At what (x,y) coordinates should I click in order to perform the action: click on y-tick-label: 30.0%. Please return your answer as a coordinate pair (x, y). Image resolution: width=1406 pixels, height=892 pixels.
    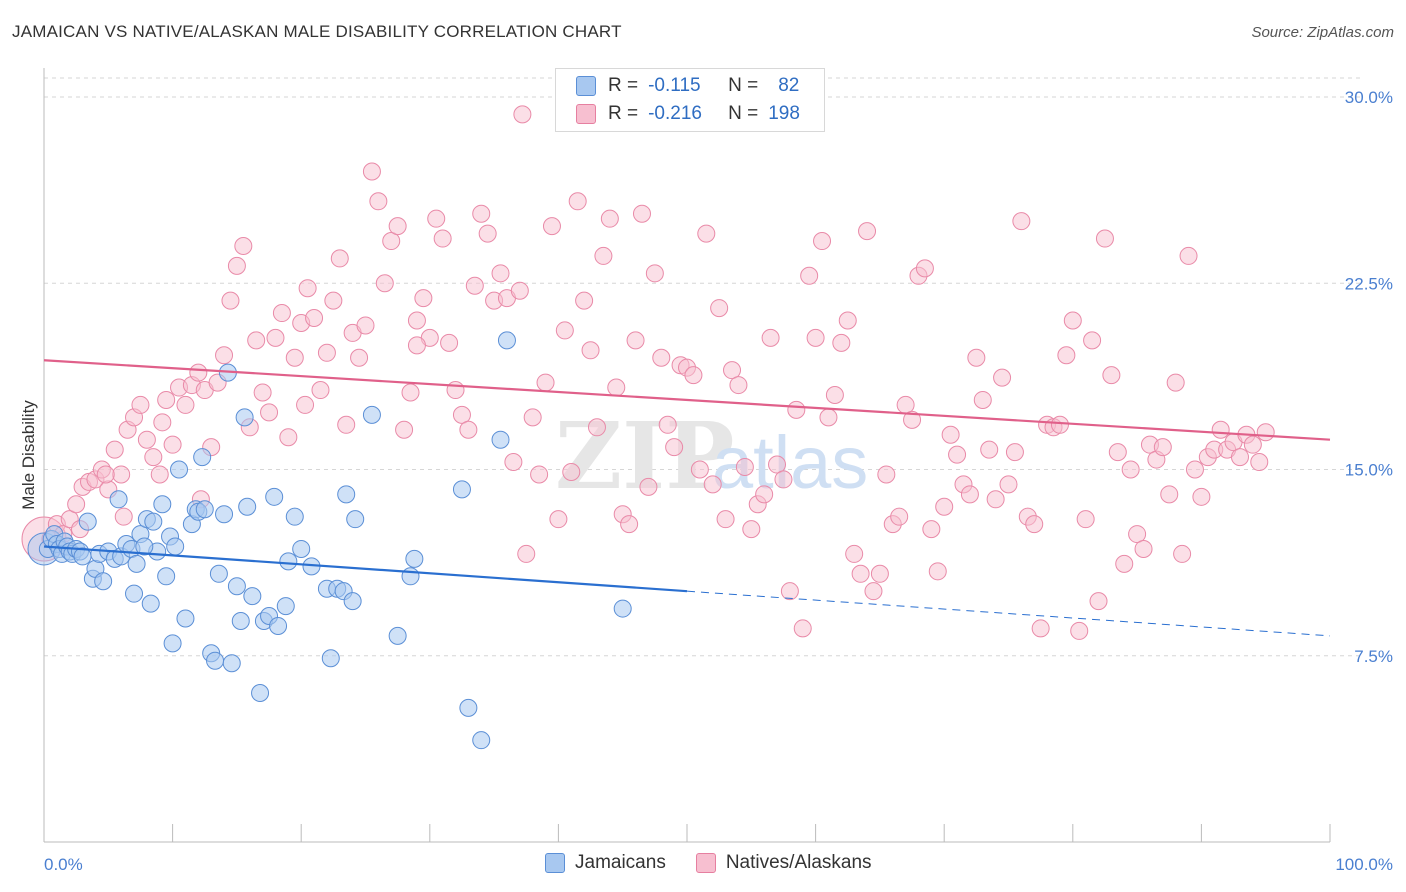
    Looking at the image, I should click on (1369, 97).